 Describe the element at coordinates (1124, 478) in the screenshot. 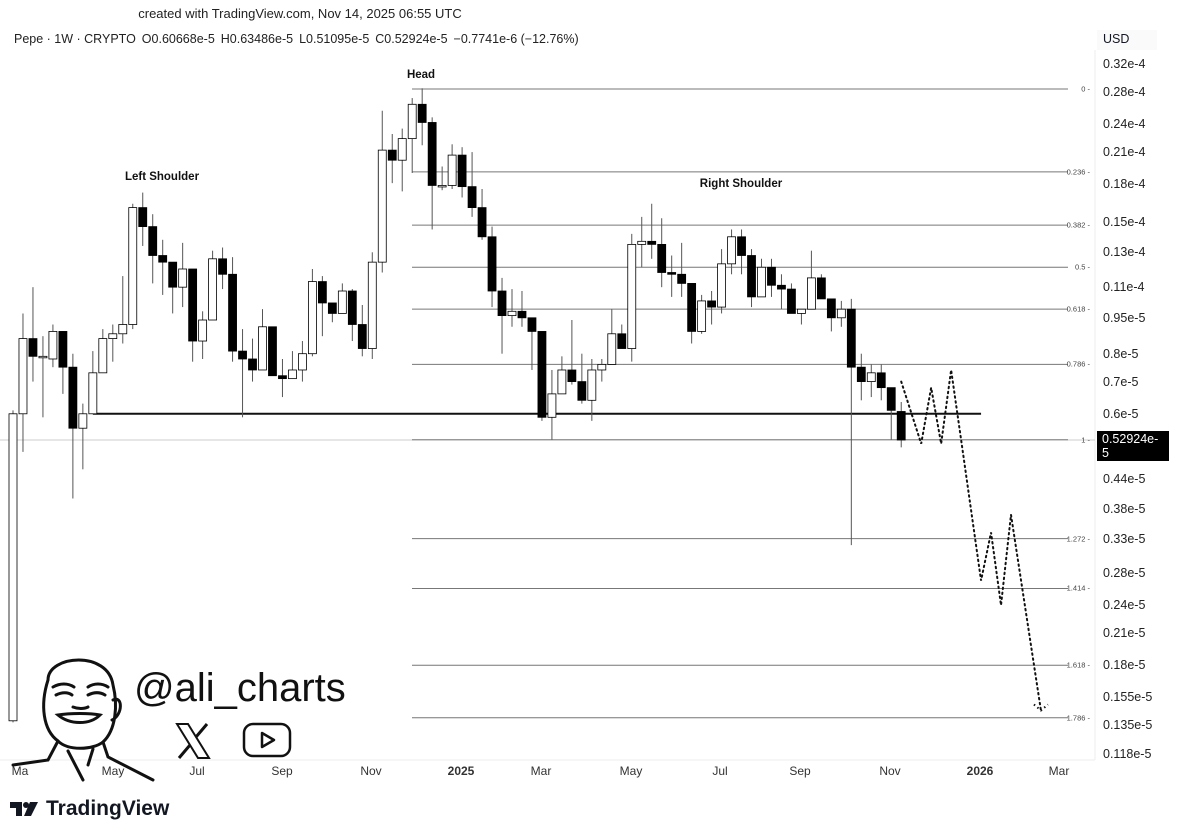

I see `price-tick-label: 0.44e-5` at that location.